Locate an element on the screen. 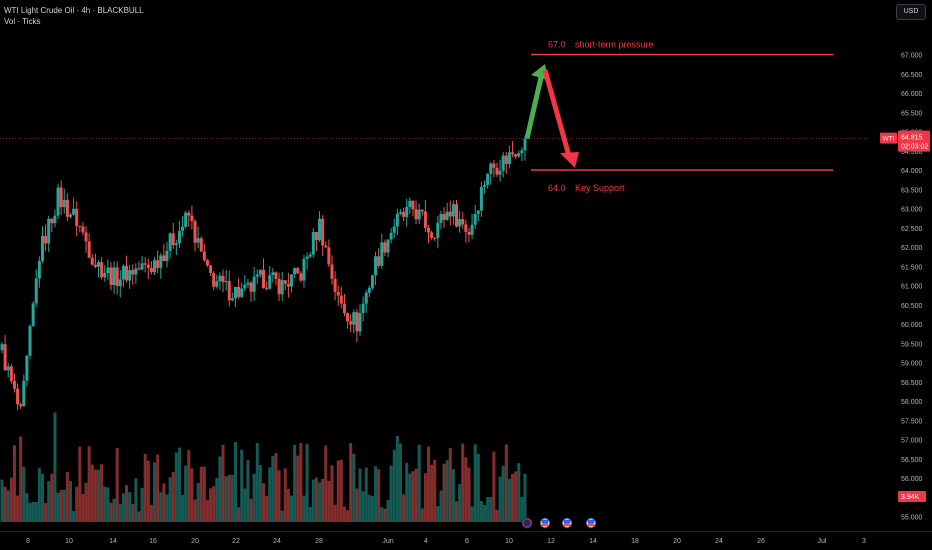 This screenshot has height=550, width=932. y-tick-label: 55.000 is located at coordinates (912, 518).